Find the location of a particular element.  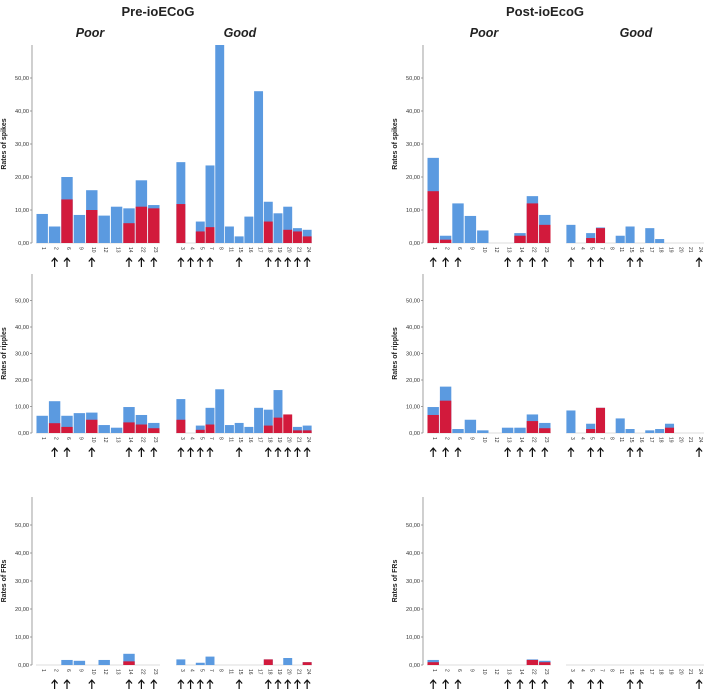

x-tick-label: 5 is located at coordinates (592, 248).